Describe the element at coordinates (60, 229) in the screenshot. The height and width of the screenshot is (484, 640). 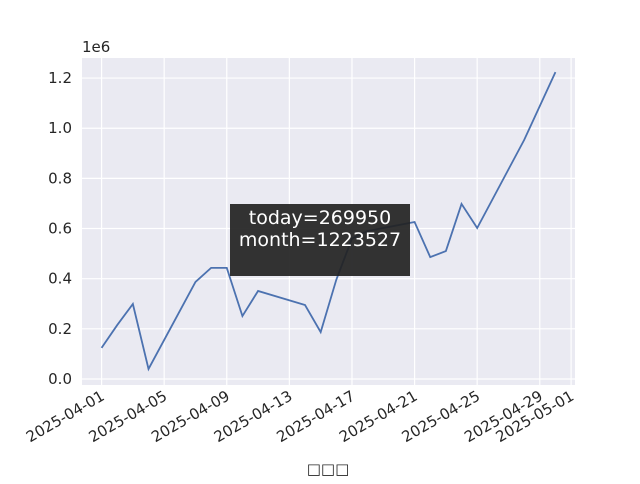
I see `y-tick-label: 0.6` at that location.